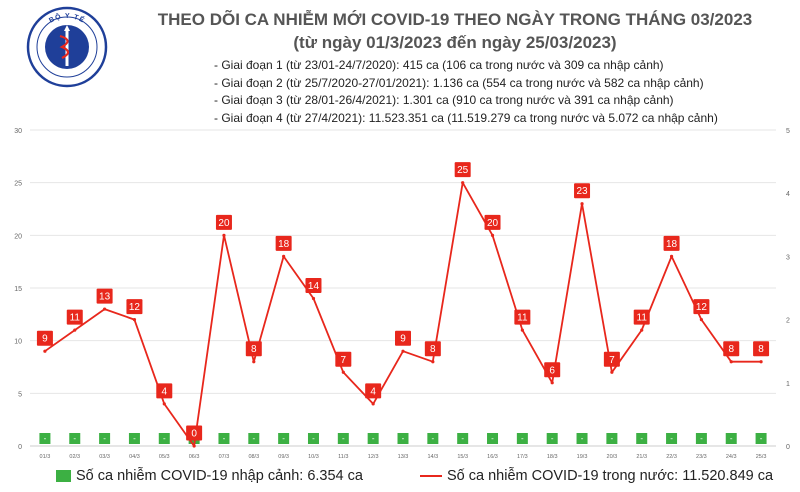  I want to click on legend-imported-swatch, so click(63, 476).